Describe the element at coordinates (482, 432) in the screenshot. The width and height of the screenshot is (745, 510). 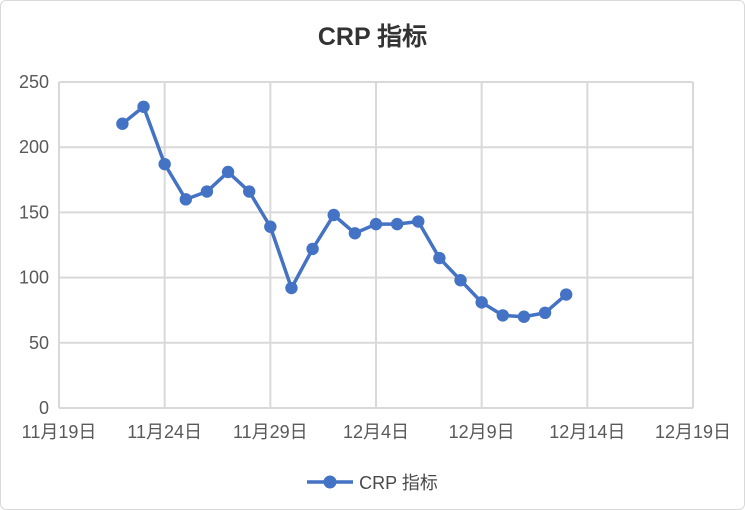
I see `x-tick-label: 12月9日` at that location.